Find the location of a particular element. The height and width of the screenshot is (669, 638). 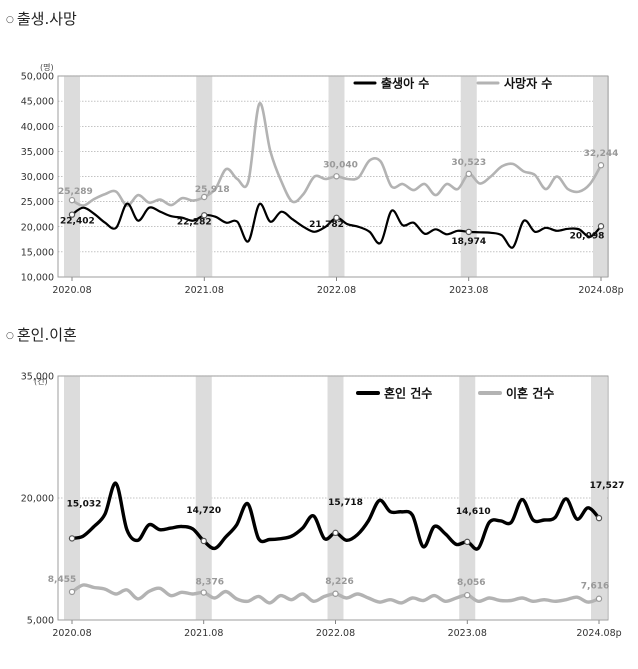

data-label: 15,032 is located at coordinates (84, 504).